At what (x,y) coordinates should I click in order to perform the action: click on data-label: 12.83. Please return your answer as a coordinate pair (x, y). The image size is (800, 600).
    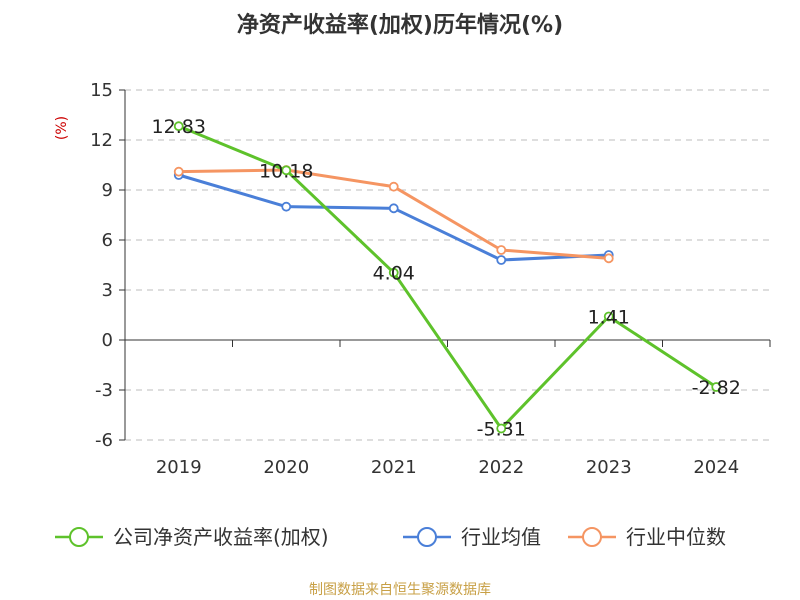
    Looking at the image, I should click on (179, 127).